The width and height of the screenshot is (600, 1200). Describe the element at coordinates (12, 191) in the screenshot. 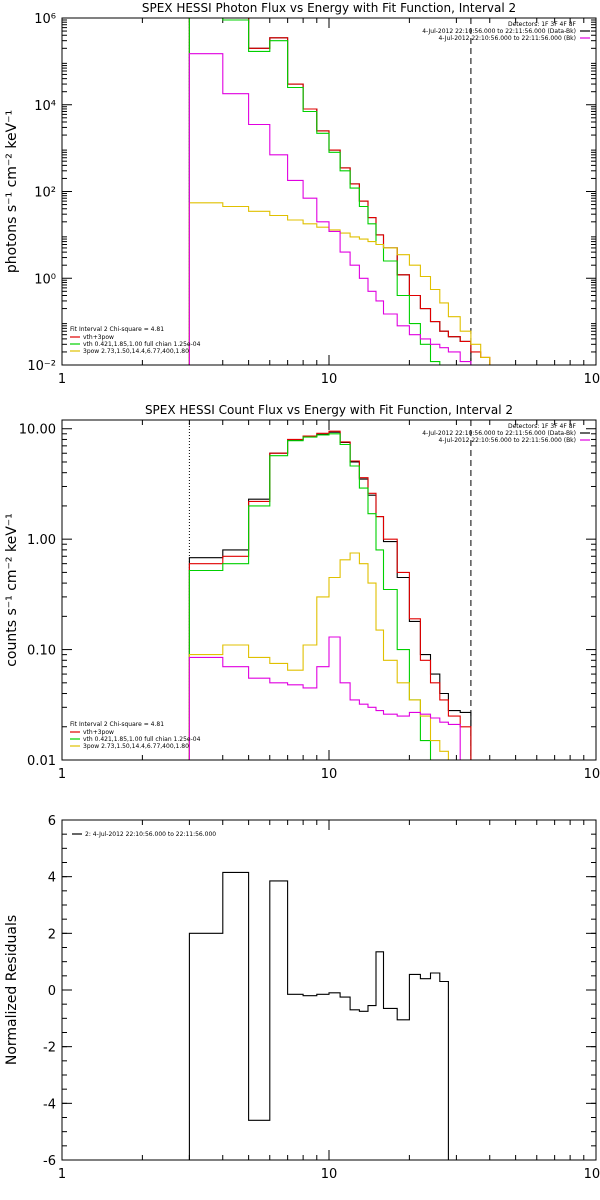

I see `y-axis-label: photons s⁻¹ cm⁻² keV⁻¹` at that location.